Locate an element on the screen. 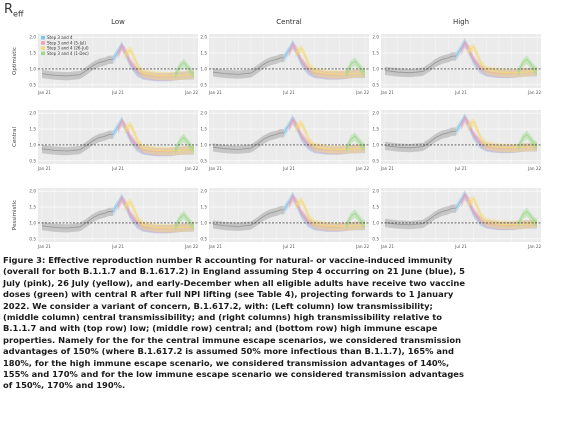 This screenshot has height=422, width=567. column-header: Central is located at coordinates (289, 22).